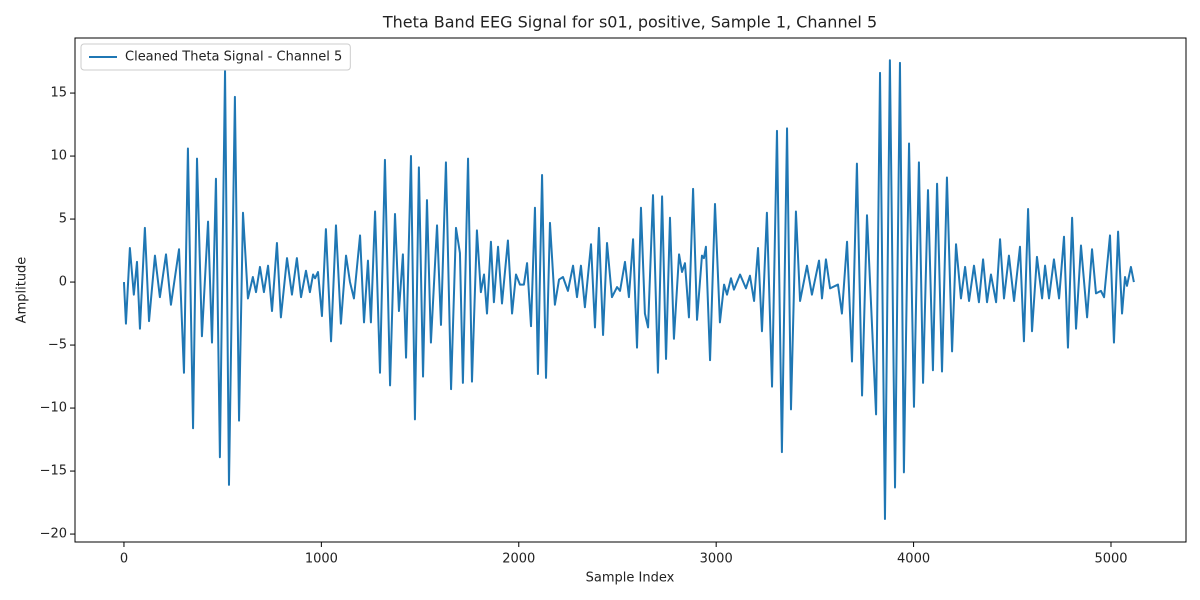 This screenshot has height=600, width=1200. I want to click on y-tick-label: 15, so click(58, 93).